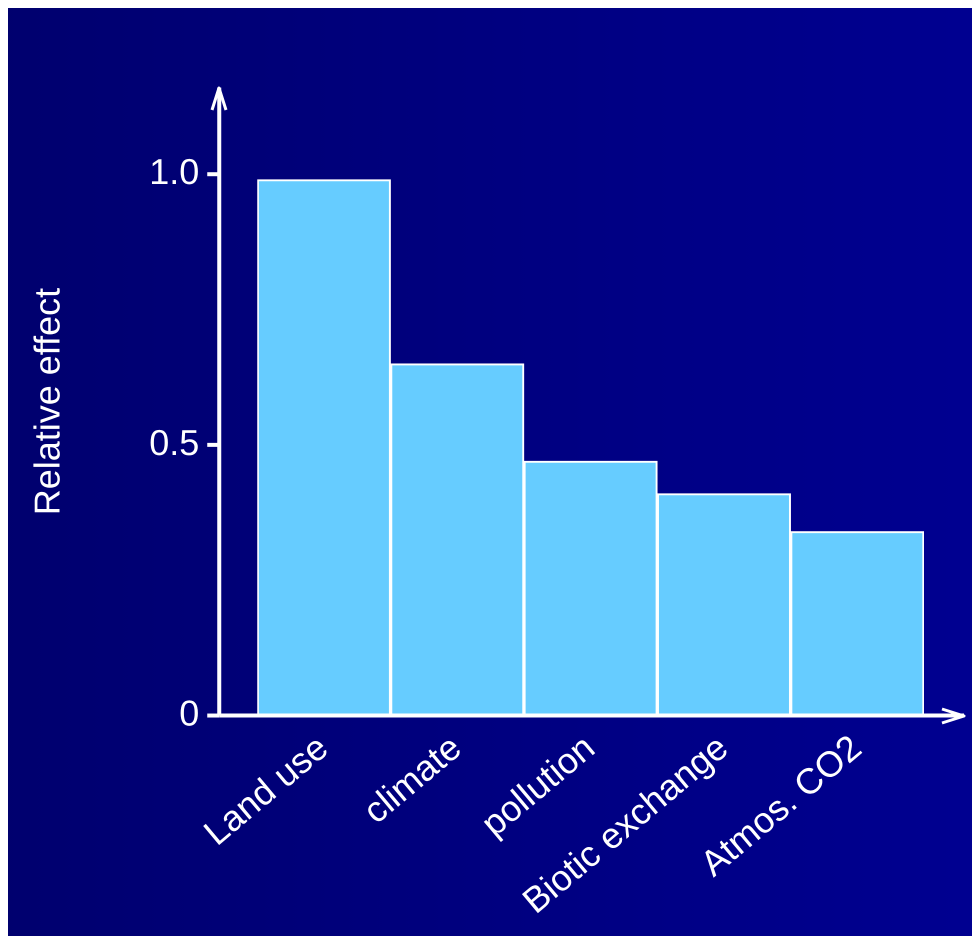 The height and width of the screenshot is (944, 980). I want to click on y-tick-label: 0.5, so click(174, 442).